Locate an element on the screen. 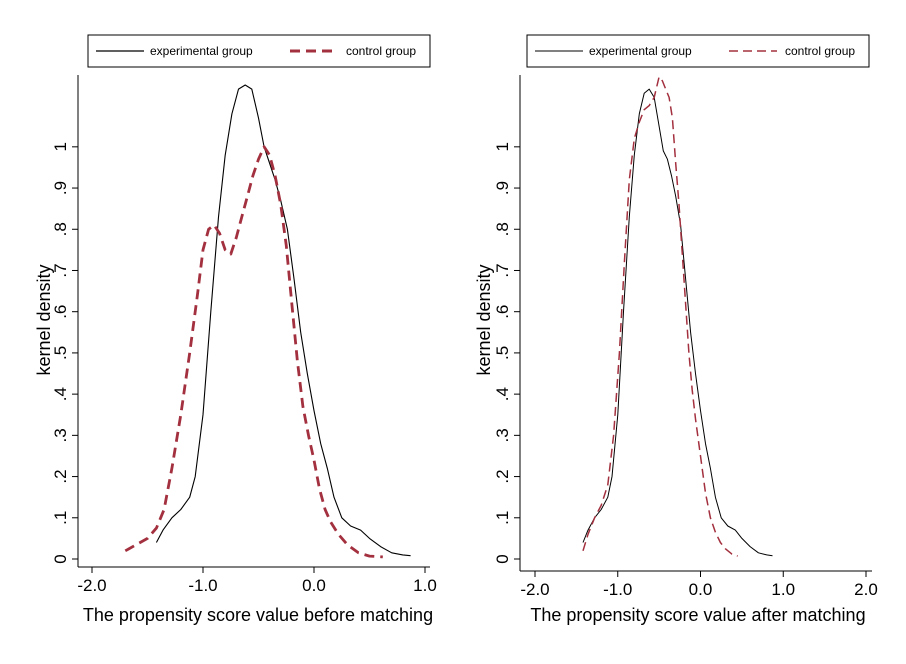 This screenshot has width=906, height=664. x-ticks: -2.0 -1.0 0.0 1.0 is located at coordinates (257, 581).